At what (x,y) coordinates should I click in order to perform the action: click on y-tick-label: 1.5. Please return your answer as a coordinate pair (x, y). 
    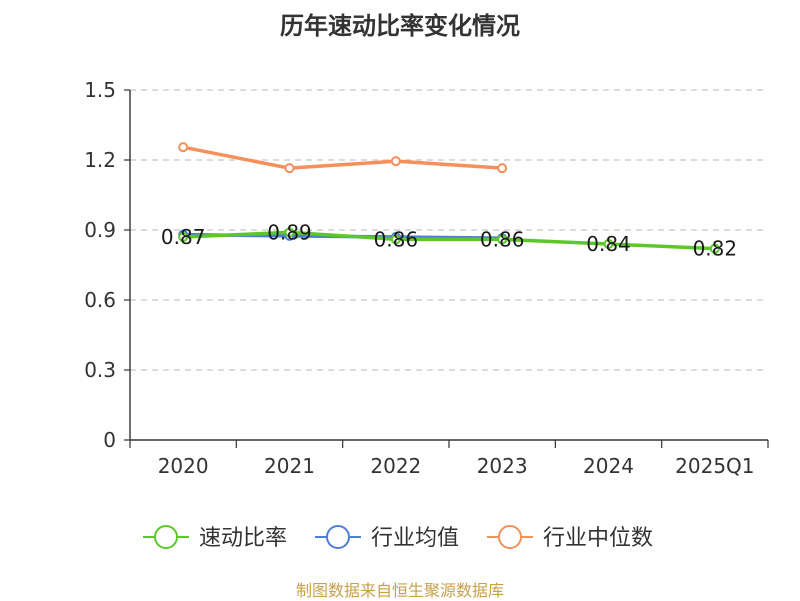
    Looking at the image, I should click on (100, 90).